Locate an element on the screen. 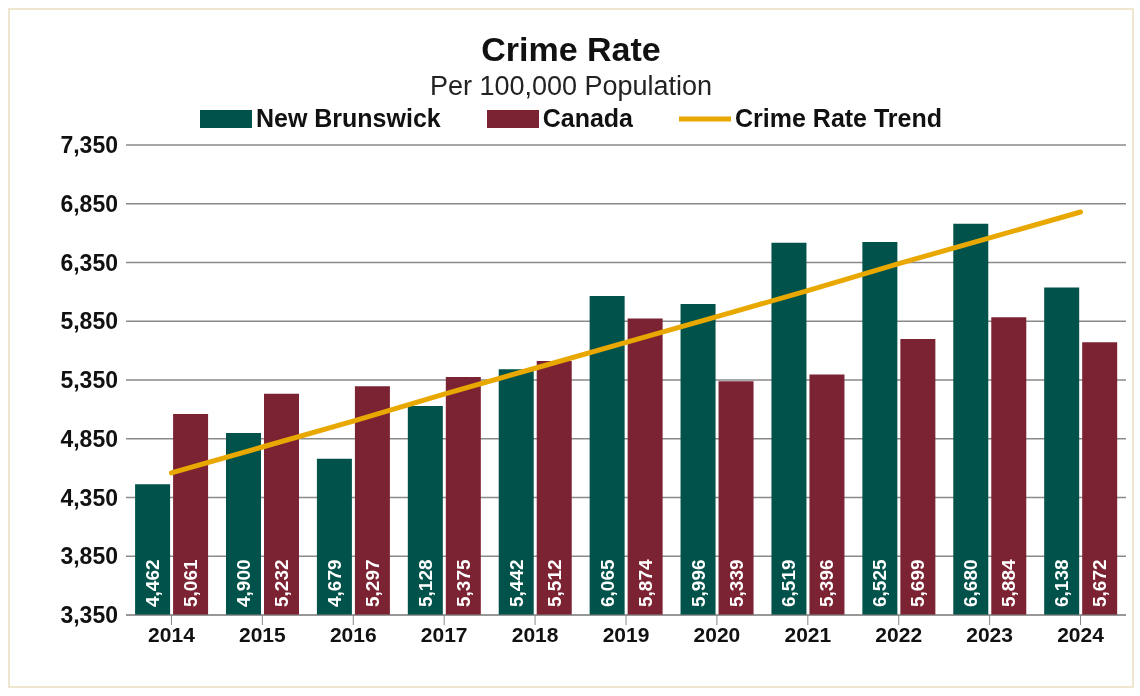 The height and width of the screenshot is (696, 1140). x-tick-label: 2014 is located at coordinates (172, 634).